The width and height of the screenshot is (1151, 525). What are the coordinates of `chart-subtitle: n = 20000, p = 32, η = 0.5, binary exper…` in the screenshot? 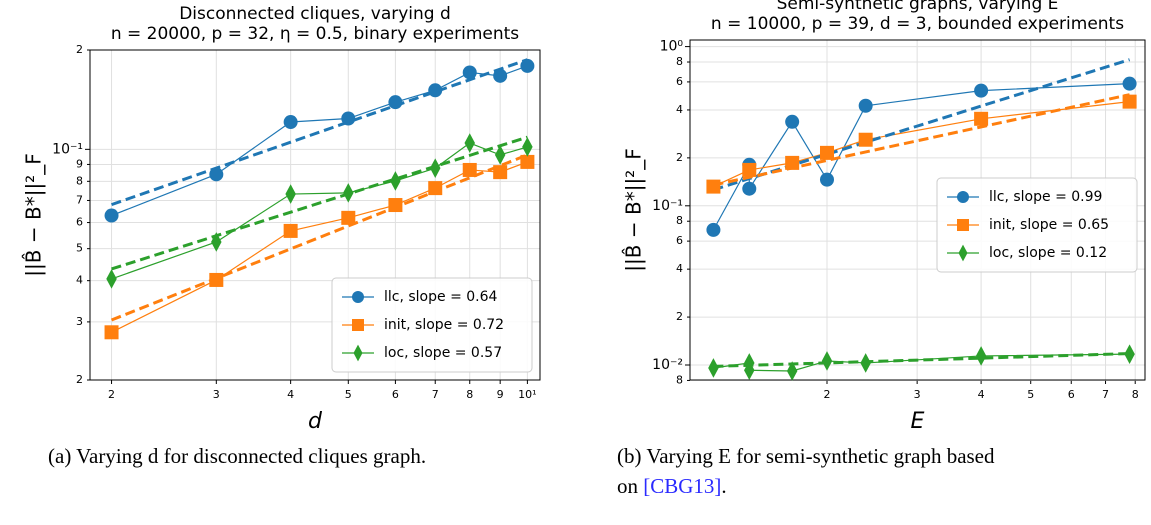 It's located at (315, 34).